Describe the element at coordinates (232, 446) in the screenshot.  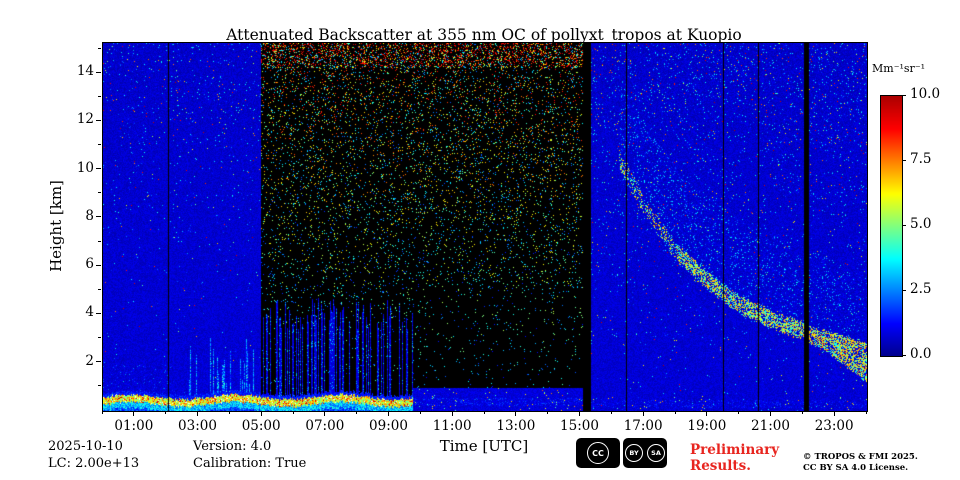
I see `footer-version: Version: 4.0` at that location.